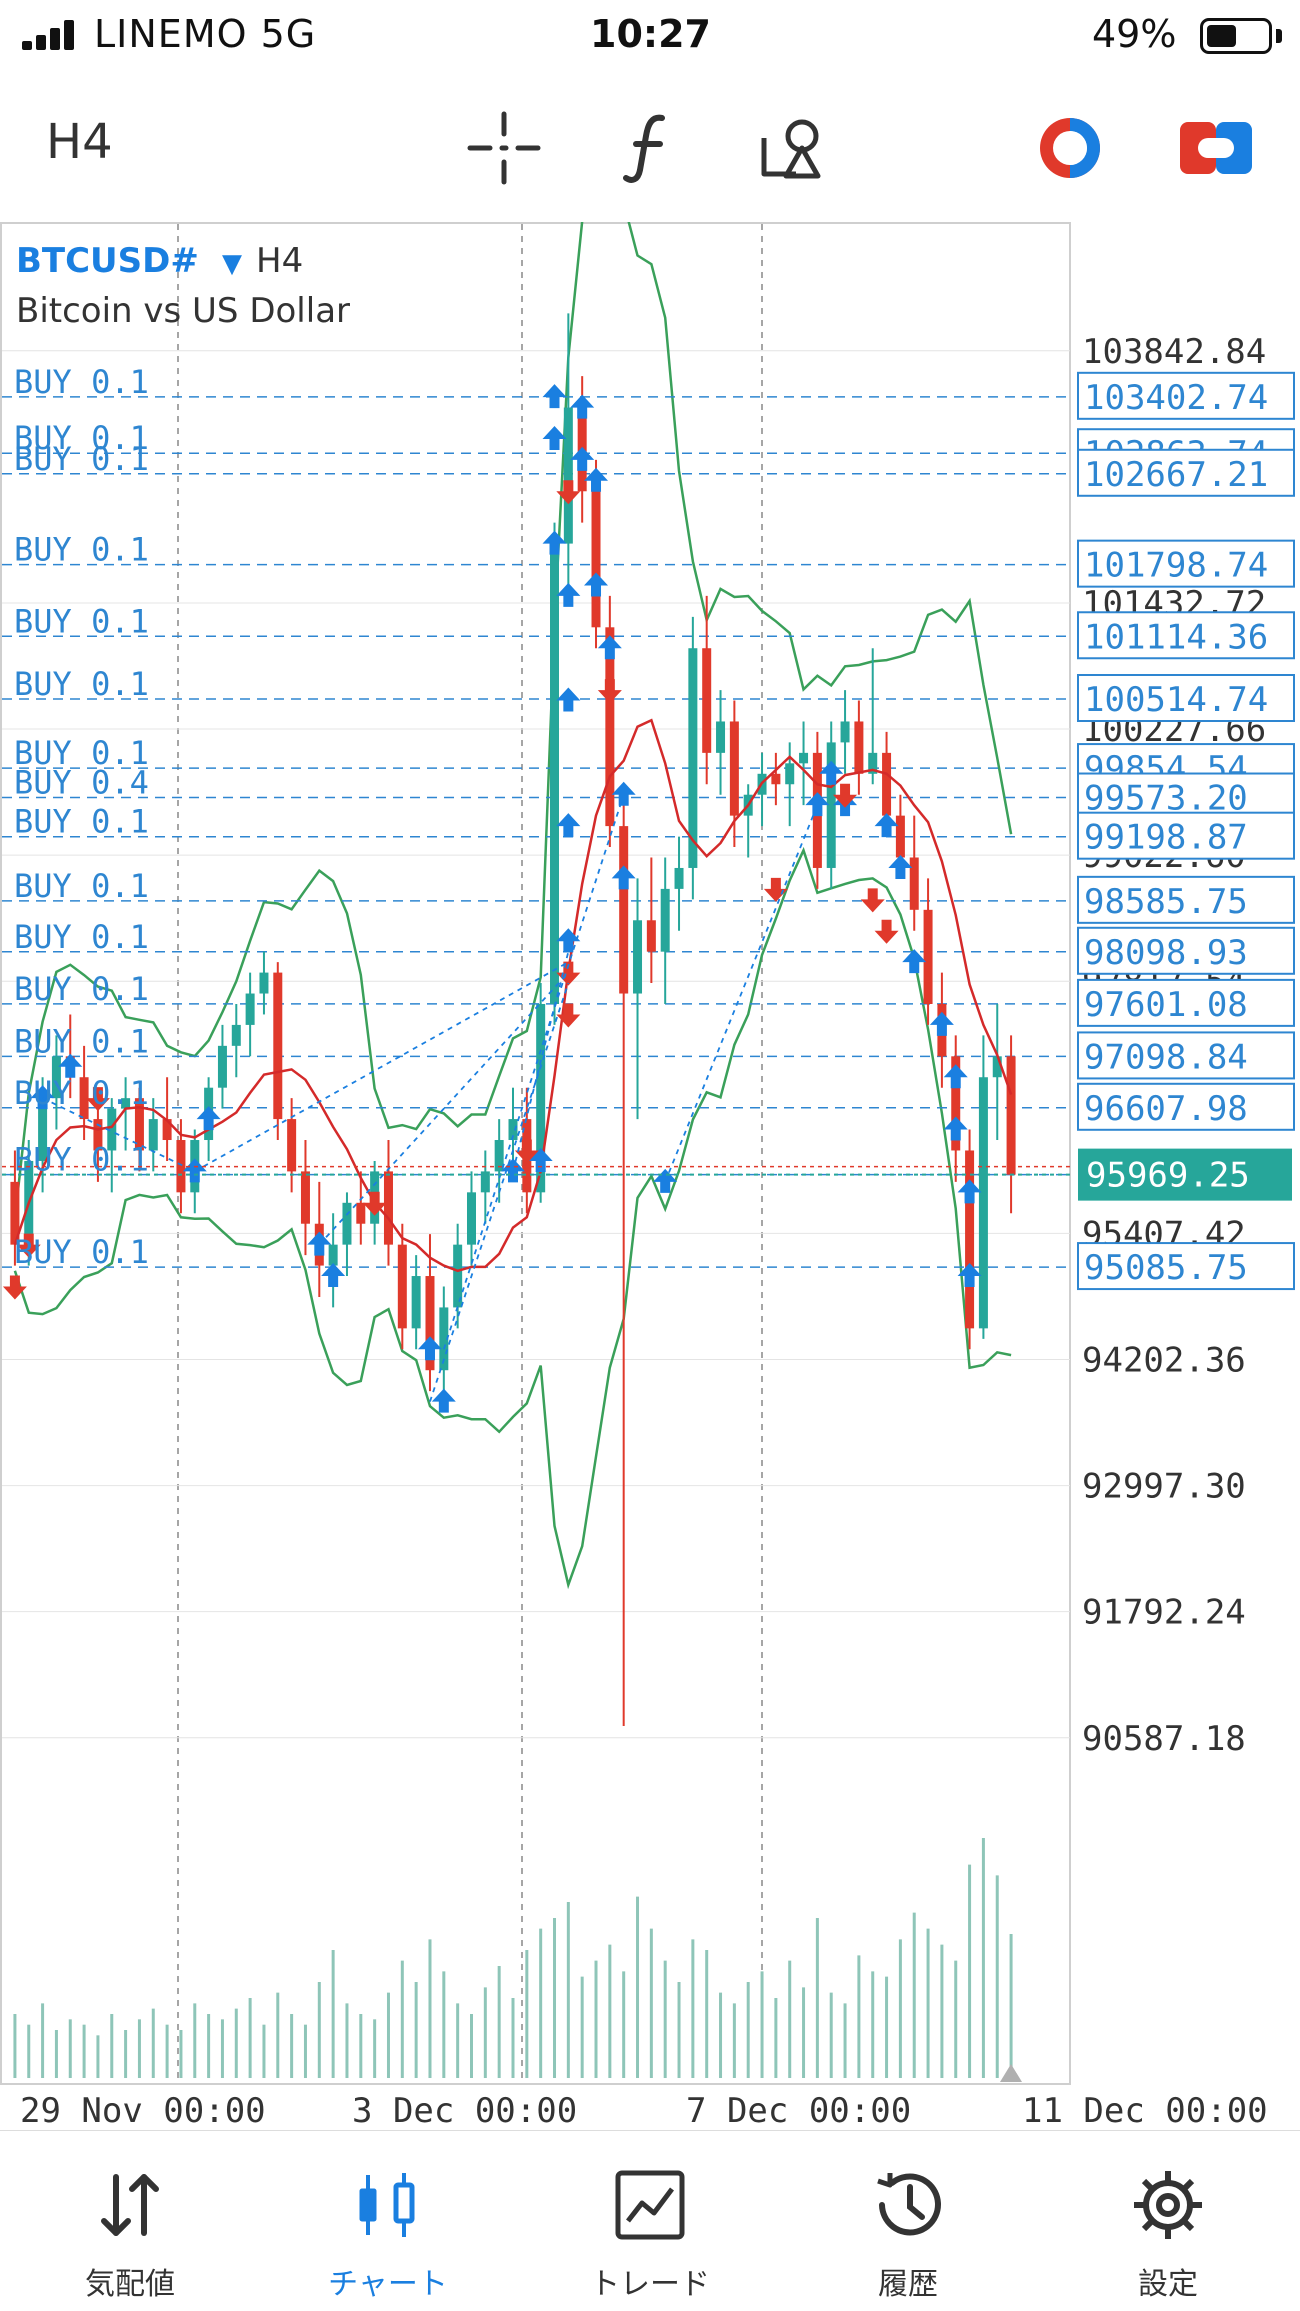 The image size is (1300, 2311). I want to click on nav-settings: 設定, so click(1168, 2221).